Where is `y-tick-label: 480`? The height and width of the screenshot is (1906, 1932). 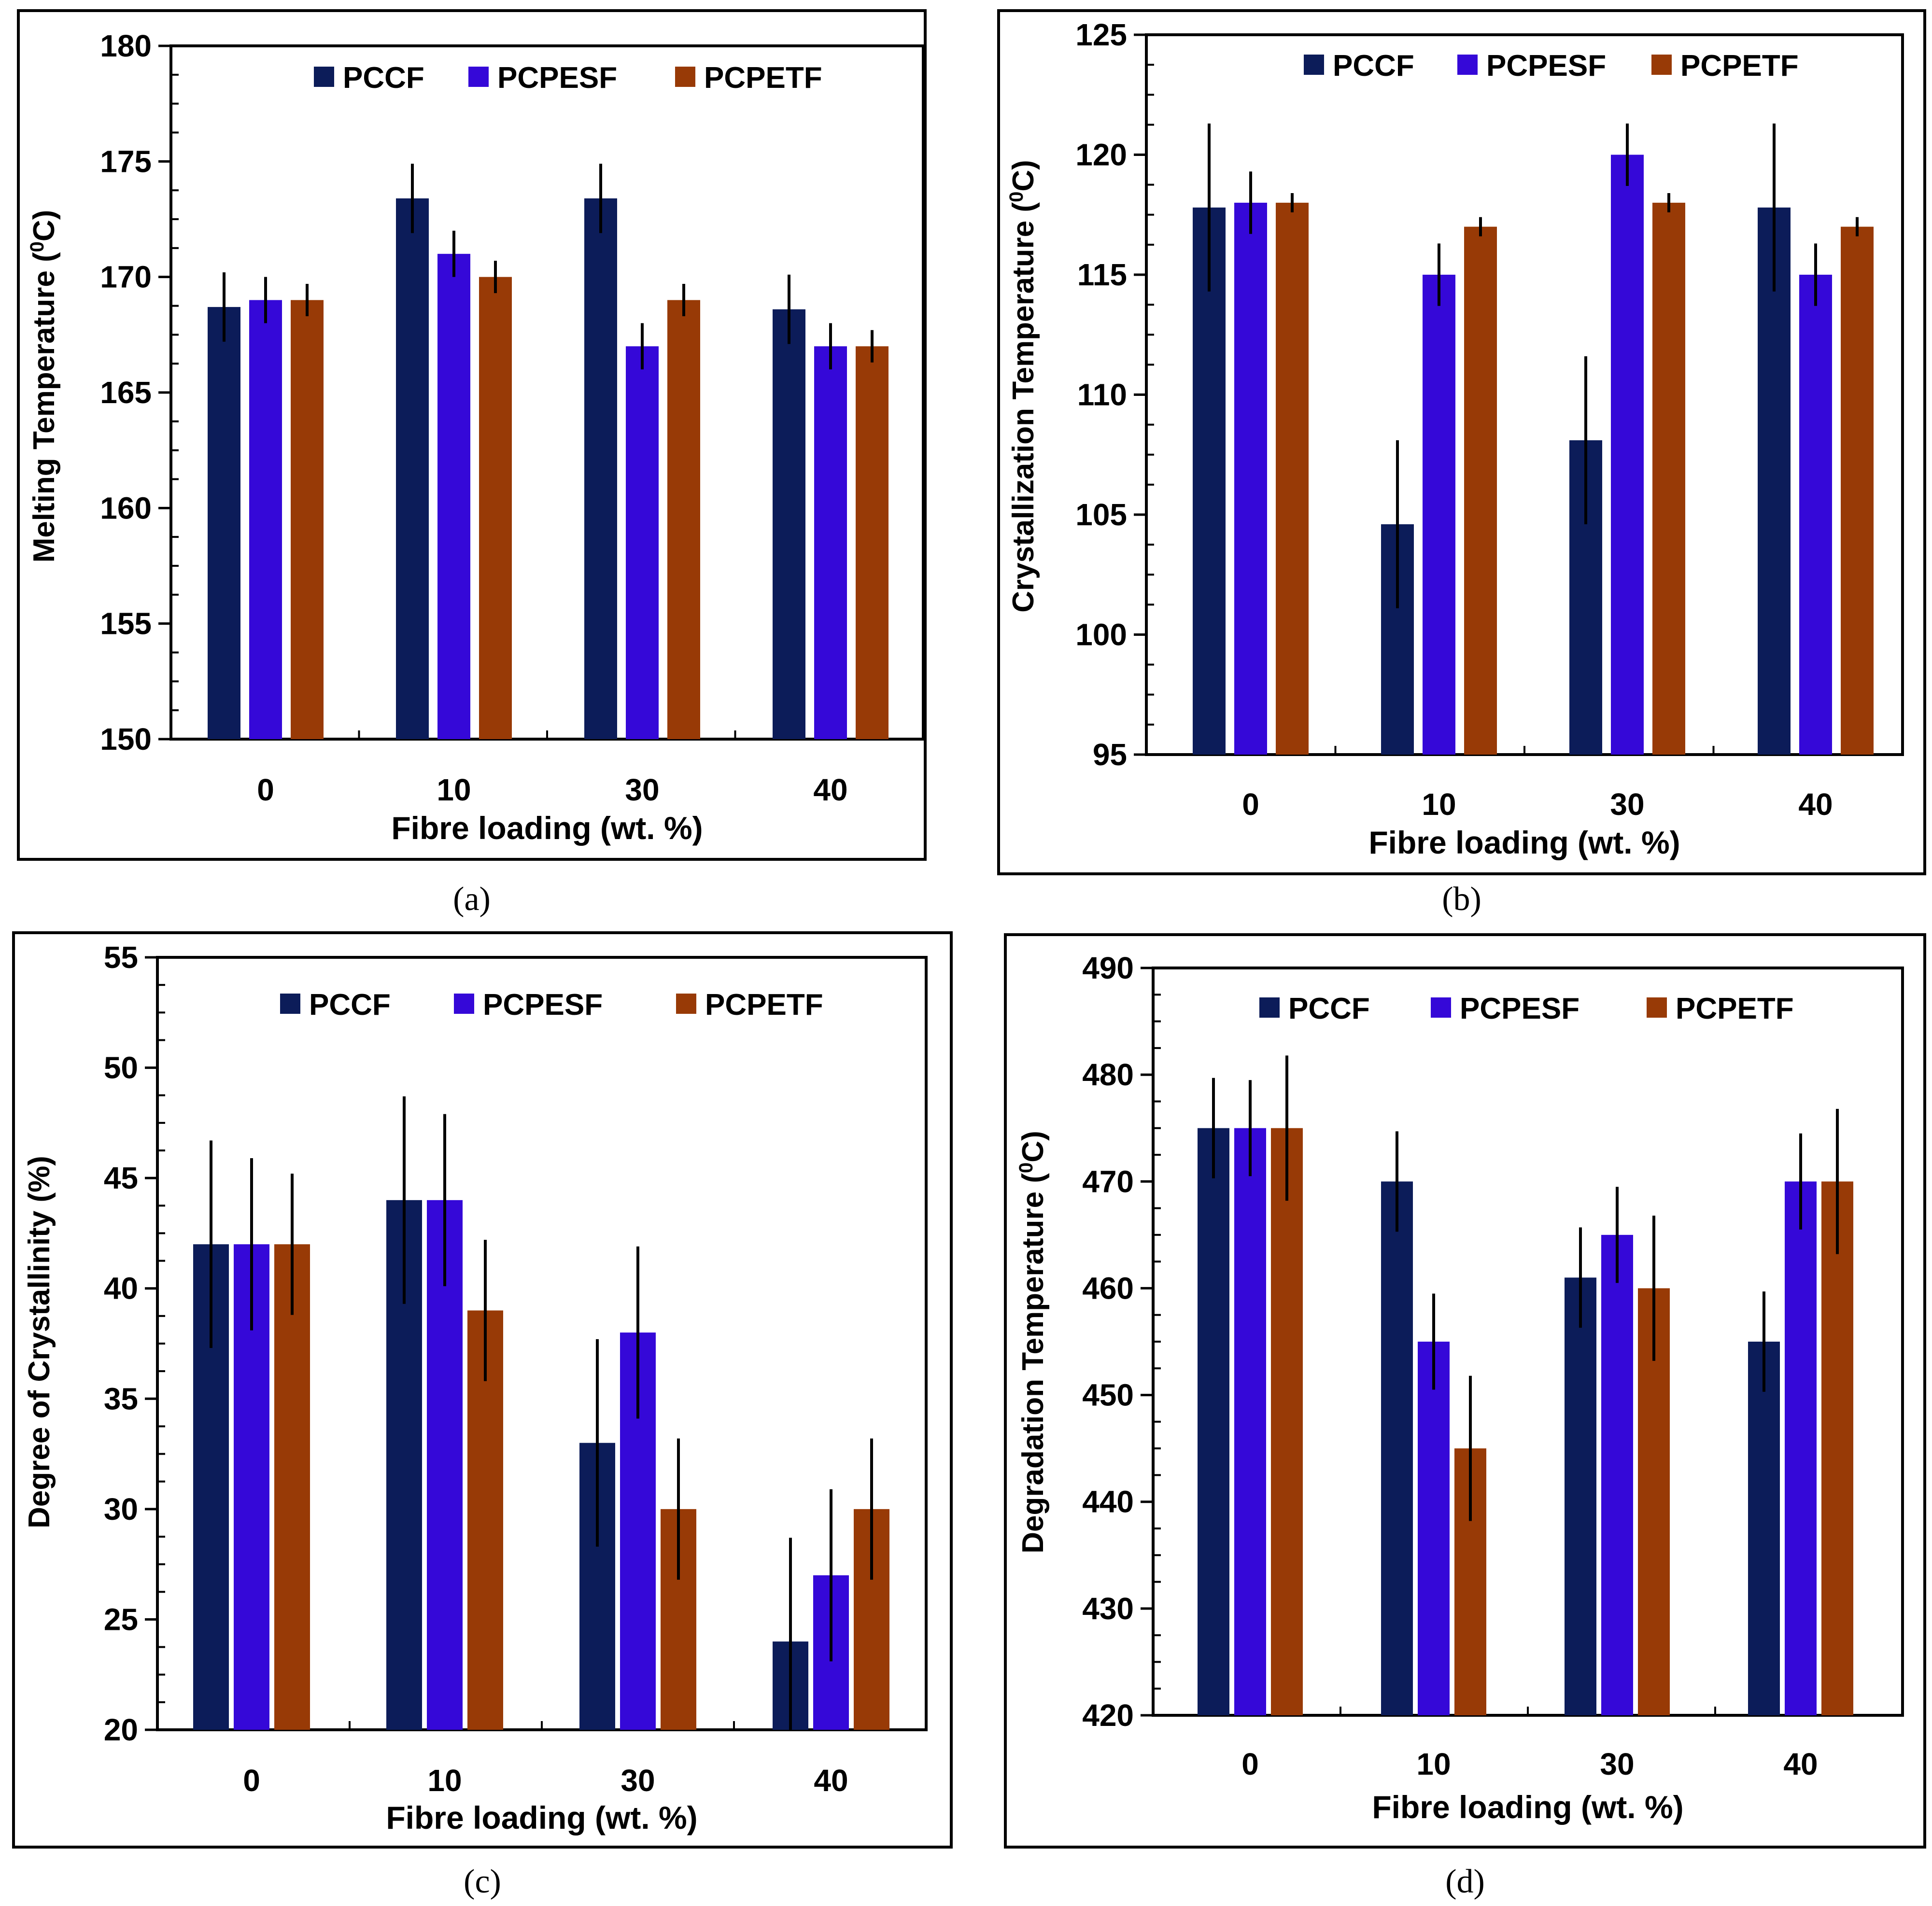 y-tick-label: 480 is located at coordinates (1108, 1075).